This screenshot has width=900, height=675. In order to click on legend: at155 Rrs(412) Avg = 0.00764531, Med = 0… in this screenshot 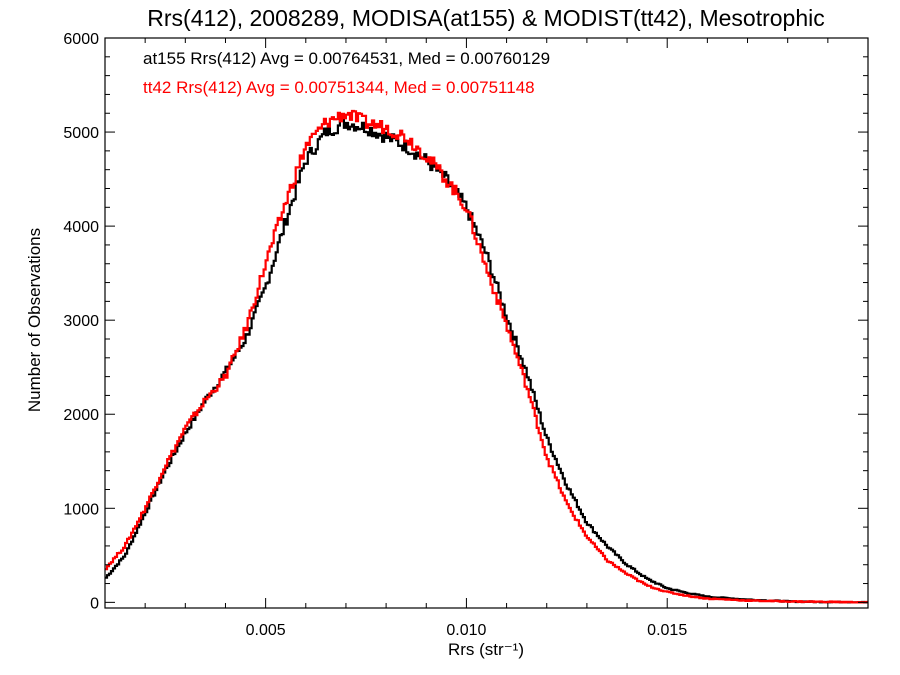, I will do `click(346, 73)`.